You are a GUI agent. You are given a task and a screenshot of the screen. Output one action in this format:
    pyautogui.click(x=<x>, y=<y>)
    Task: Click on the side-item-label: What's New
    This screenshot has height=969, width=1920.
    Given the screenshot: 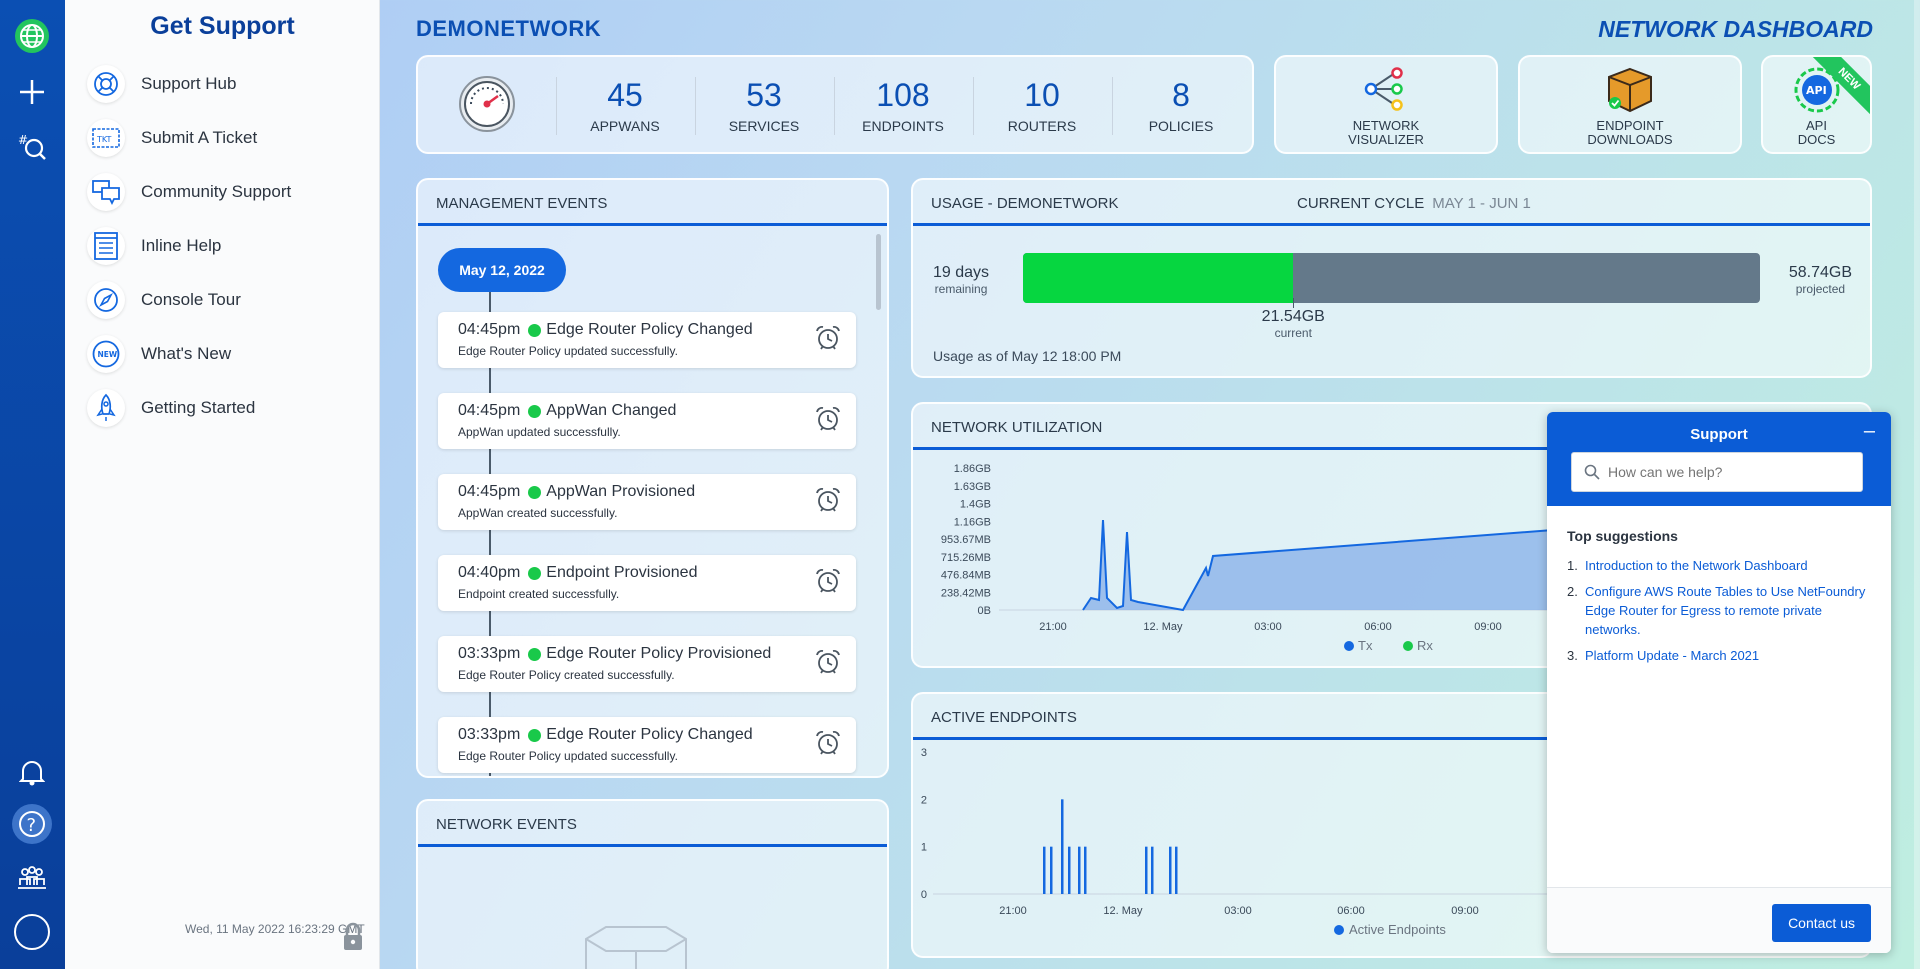 What is the action you would take?
    pyautogui.click(x=186, y=353)
    